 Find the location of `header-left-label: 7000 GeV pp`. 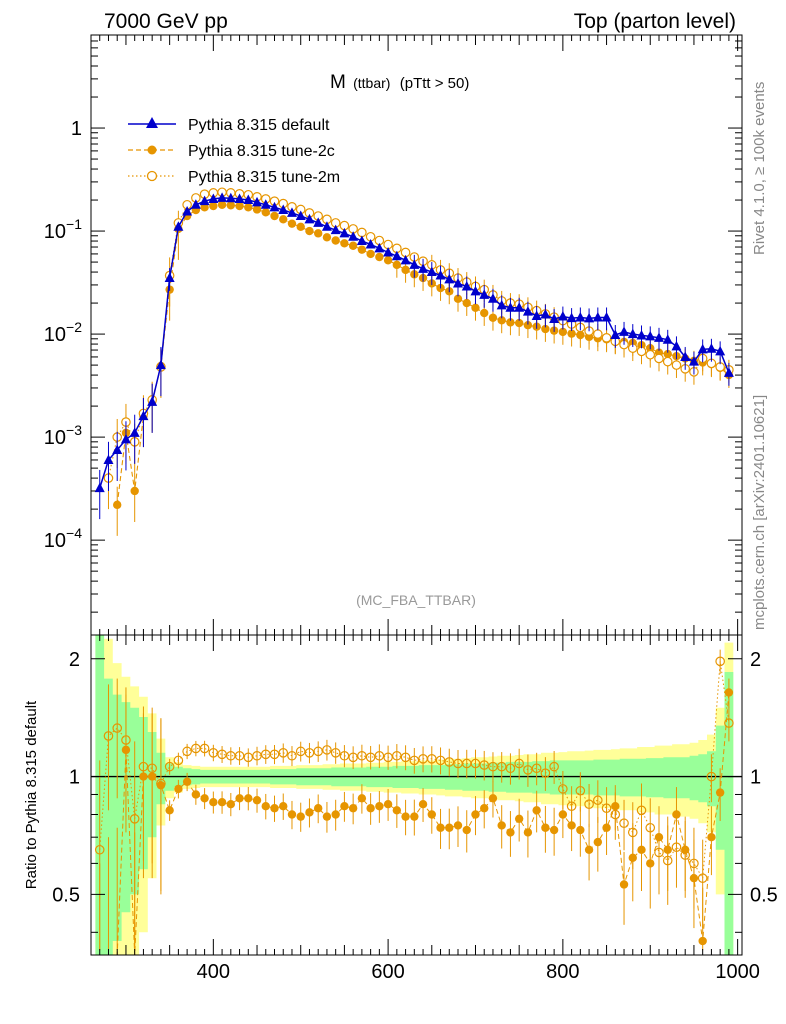

header-left-label: 7000 GeV pp is located at coordinates (166, 21).